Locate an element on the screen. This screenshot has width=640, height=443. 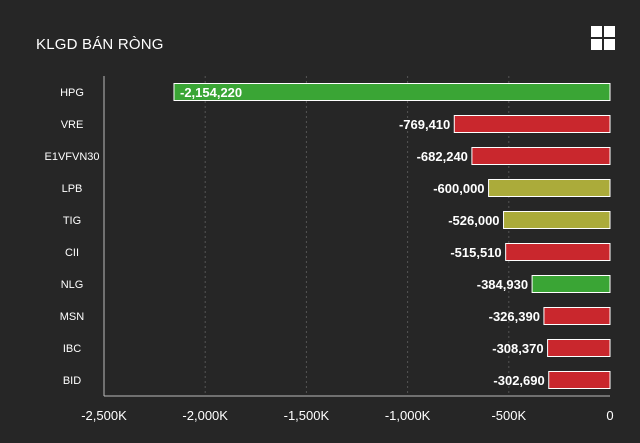
value-label: -769,410 is located at coordinates (424, 124).